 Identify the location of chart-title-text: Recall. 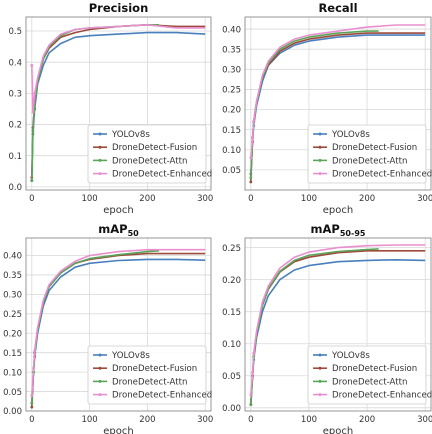
(337, 8).